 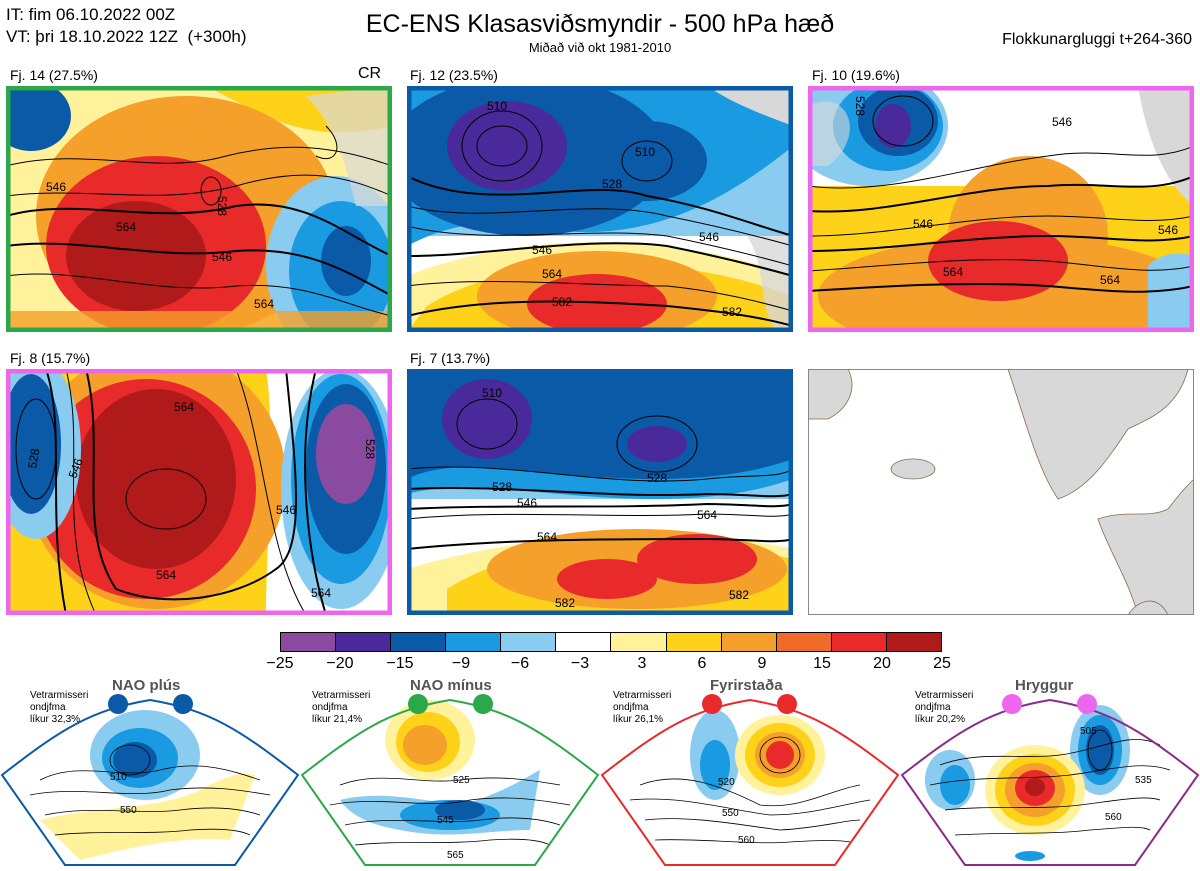 I want to click on regime-name-hryggur: Hryggur, so click(x=1044, y=685).